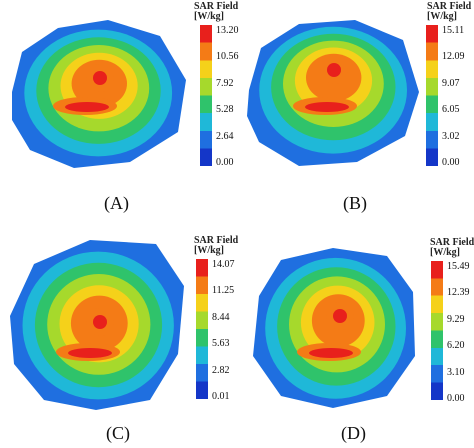  I want to click on colorbar-title-a: SAR Field, so click(216, 6).